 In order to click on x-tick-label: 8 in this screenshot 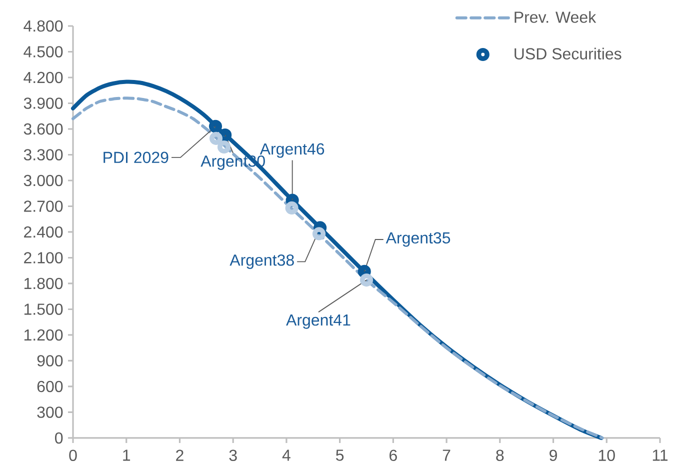, I will do `click(500, 456)`.